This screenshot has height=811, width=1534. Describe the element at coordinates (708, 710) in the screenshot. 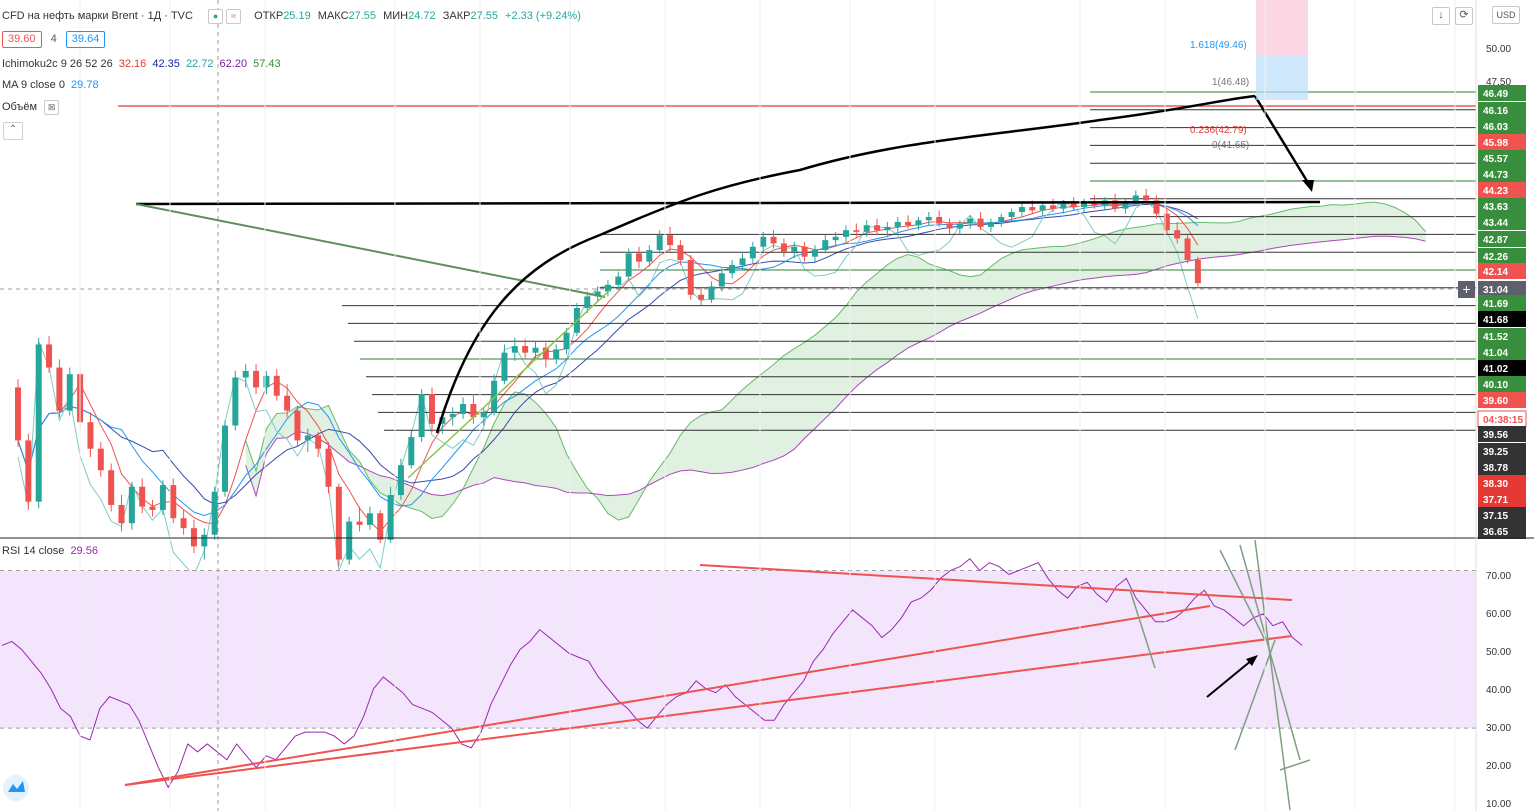

I see `rsi-trendline-lower` at that location.